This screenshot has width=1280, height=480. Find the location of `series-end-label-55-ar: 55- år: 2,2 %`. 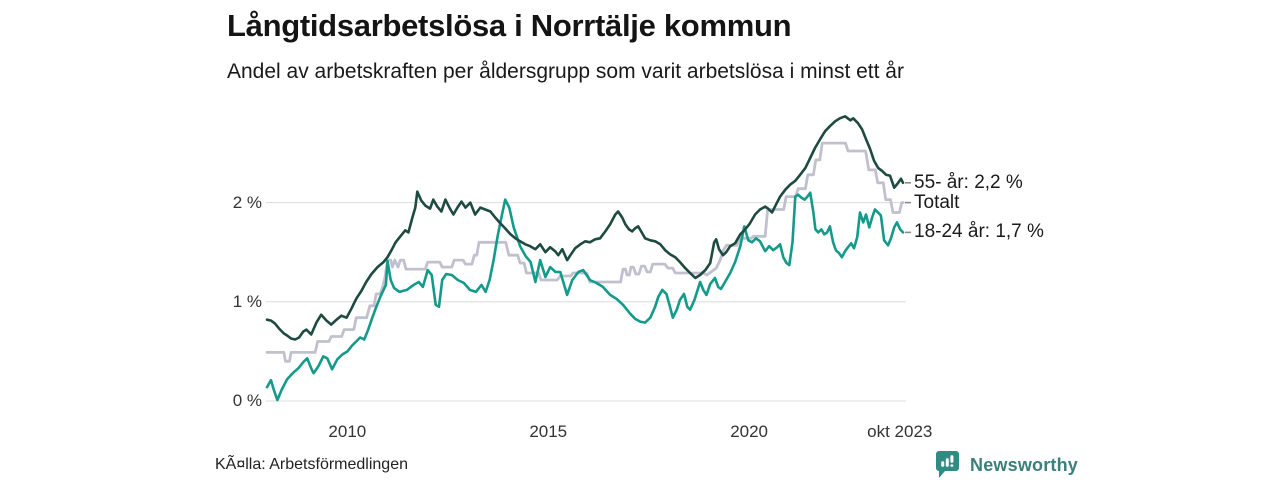

series-end-label-55-ar: 55- år: 2,2 % is located at coordinates (968, 182).